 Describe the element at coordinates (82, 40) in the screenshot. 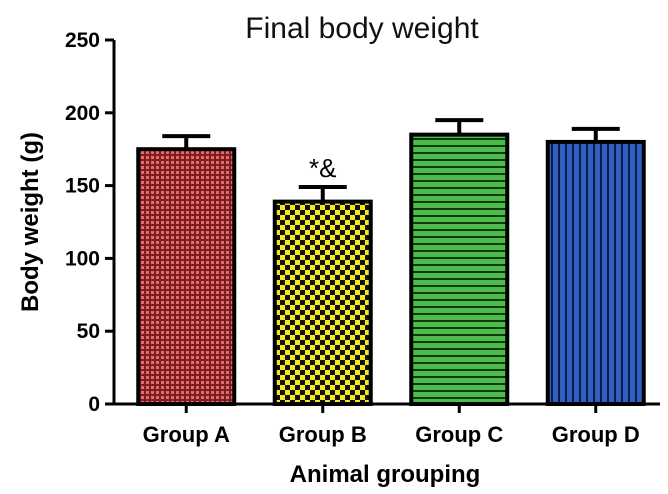

I see `y-tick-label: 250` at that location.